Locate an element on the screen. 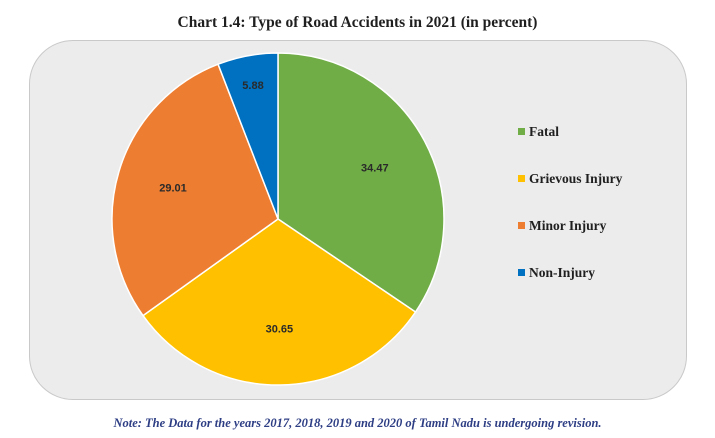 This screenshot has height=438, width=715. data-label-grievous-injury: 30.65 is located at coordinates (280, 330).